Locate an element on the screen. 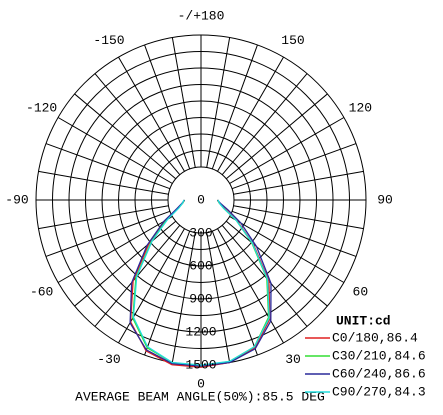  r-tick-label: 300 is located at coordinates (200, 232).